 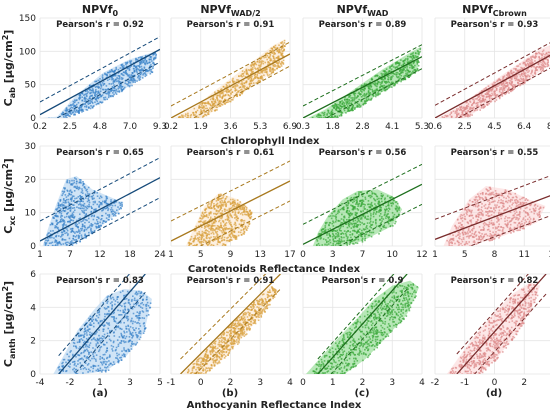 What do you see at coordinates (510, 13) in the screenshot?
I see `column-title-sub-r1c4: Cbrown` at bounding box center [510, 13].